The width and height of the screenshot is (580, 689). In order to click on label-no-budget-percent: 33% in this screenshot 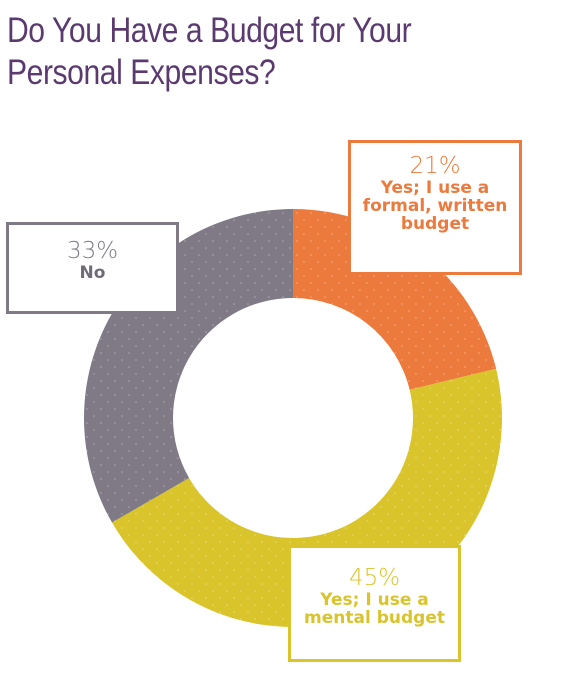, I will do `click(92, 251)`.